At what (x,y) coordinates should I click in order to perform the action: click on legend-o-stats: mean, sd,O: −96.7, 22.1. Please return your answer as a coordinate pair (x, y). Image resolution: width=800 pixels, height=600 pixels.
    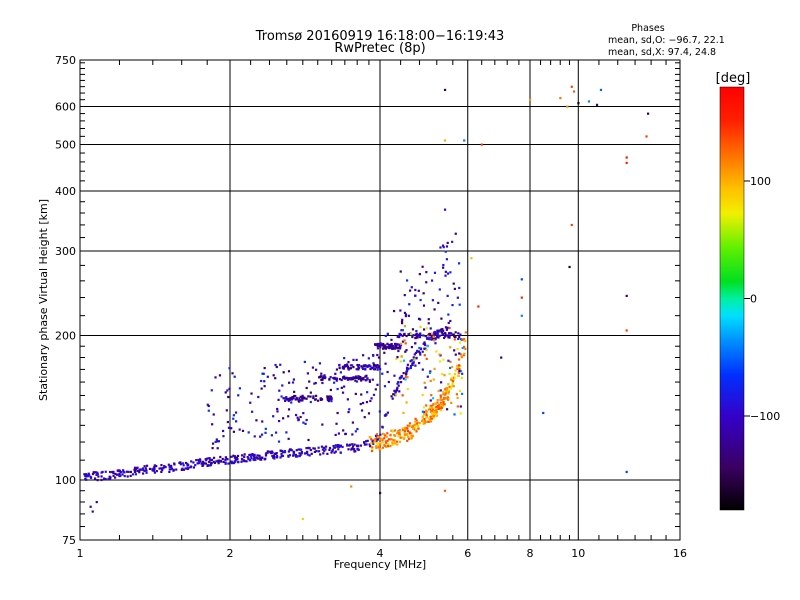
    Looking at the image, I should click on (666, 40).